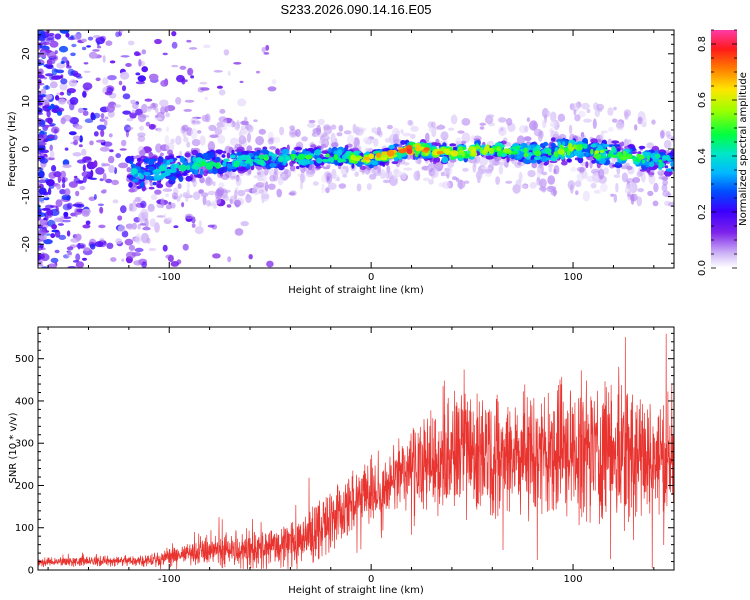 This screenshot has height=600, width=750. What do you see at coordinates (743, 149) in the screenshot?
I see `colorbar-label: Normalized spectral amplitude` at bounding box center [743, 149].